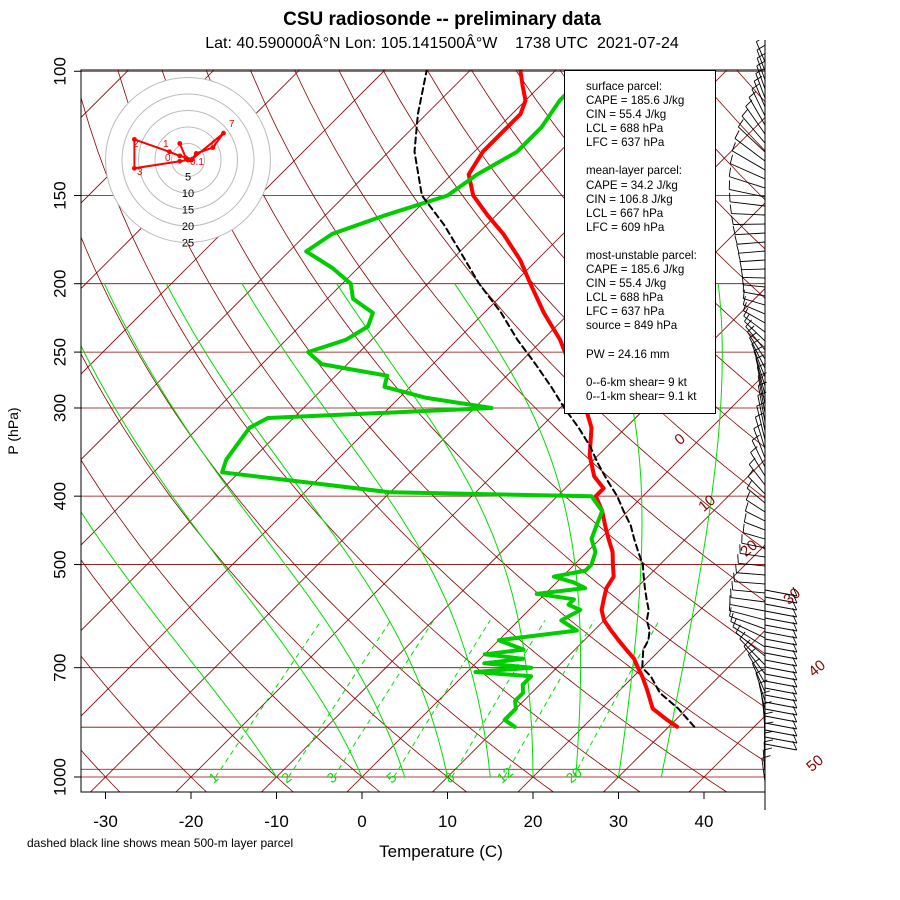 This screenshot has width=900, height=900. Describe the element at coordinates (641, 255) in the screenshot. I see `most-unstable-parcel-header: most-unstable parcel:` at that location.